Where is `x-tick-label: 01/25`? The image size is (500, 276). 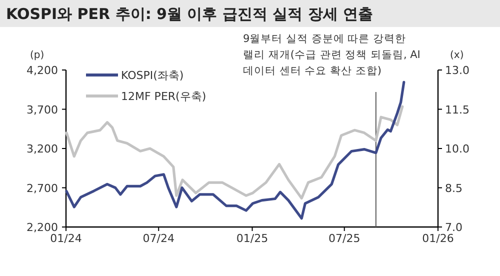 x-tick-label: 01/25 is located at coordinates (252, 238).